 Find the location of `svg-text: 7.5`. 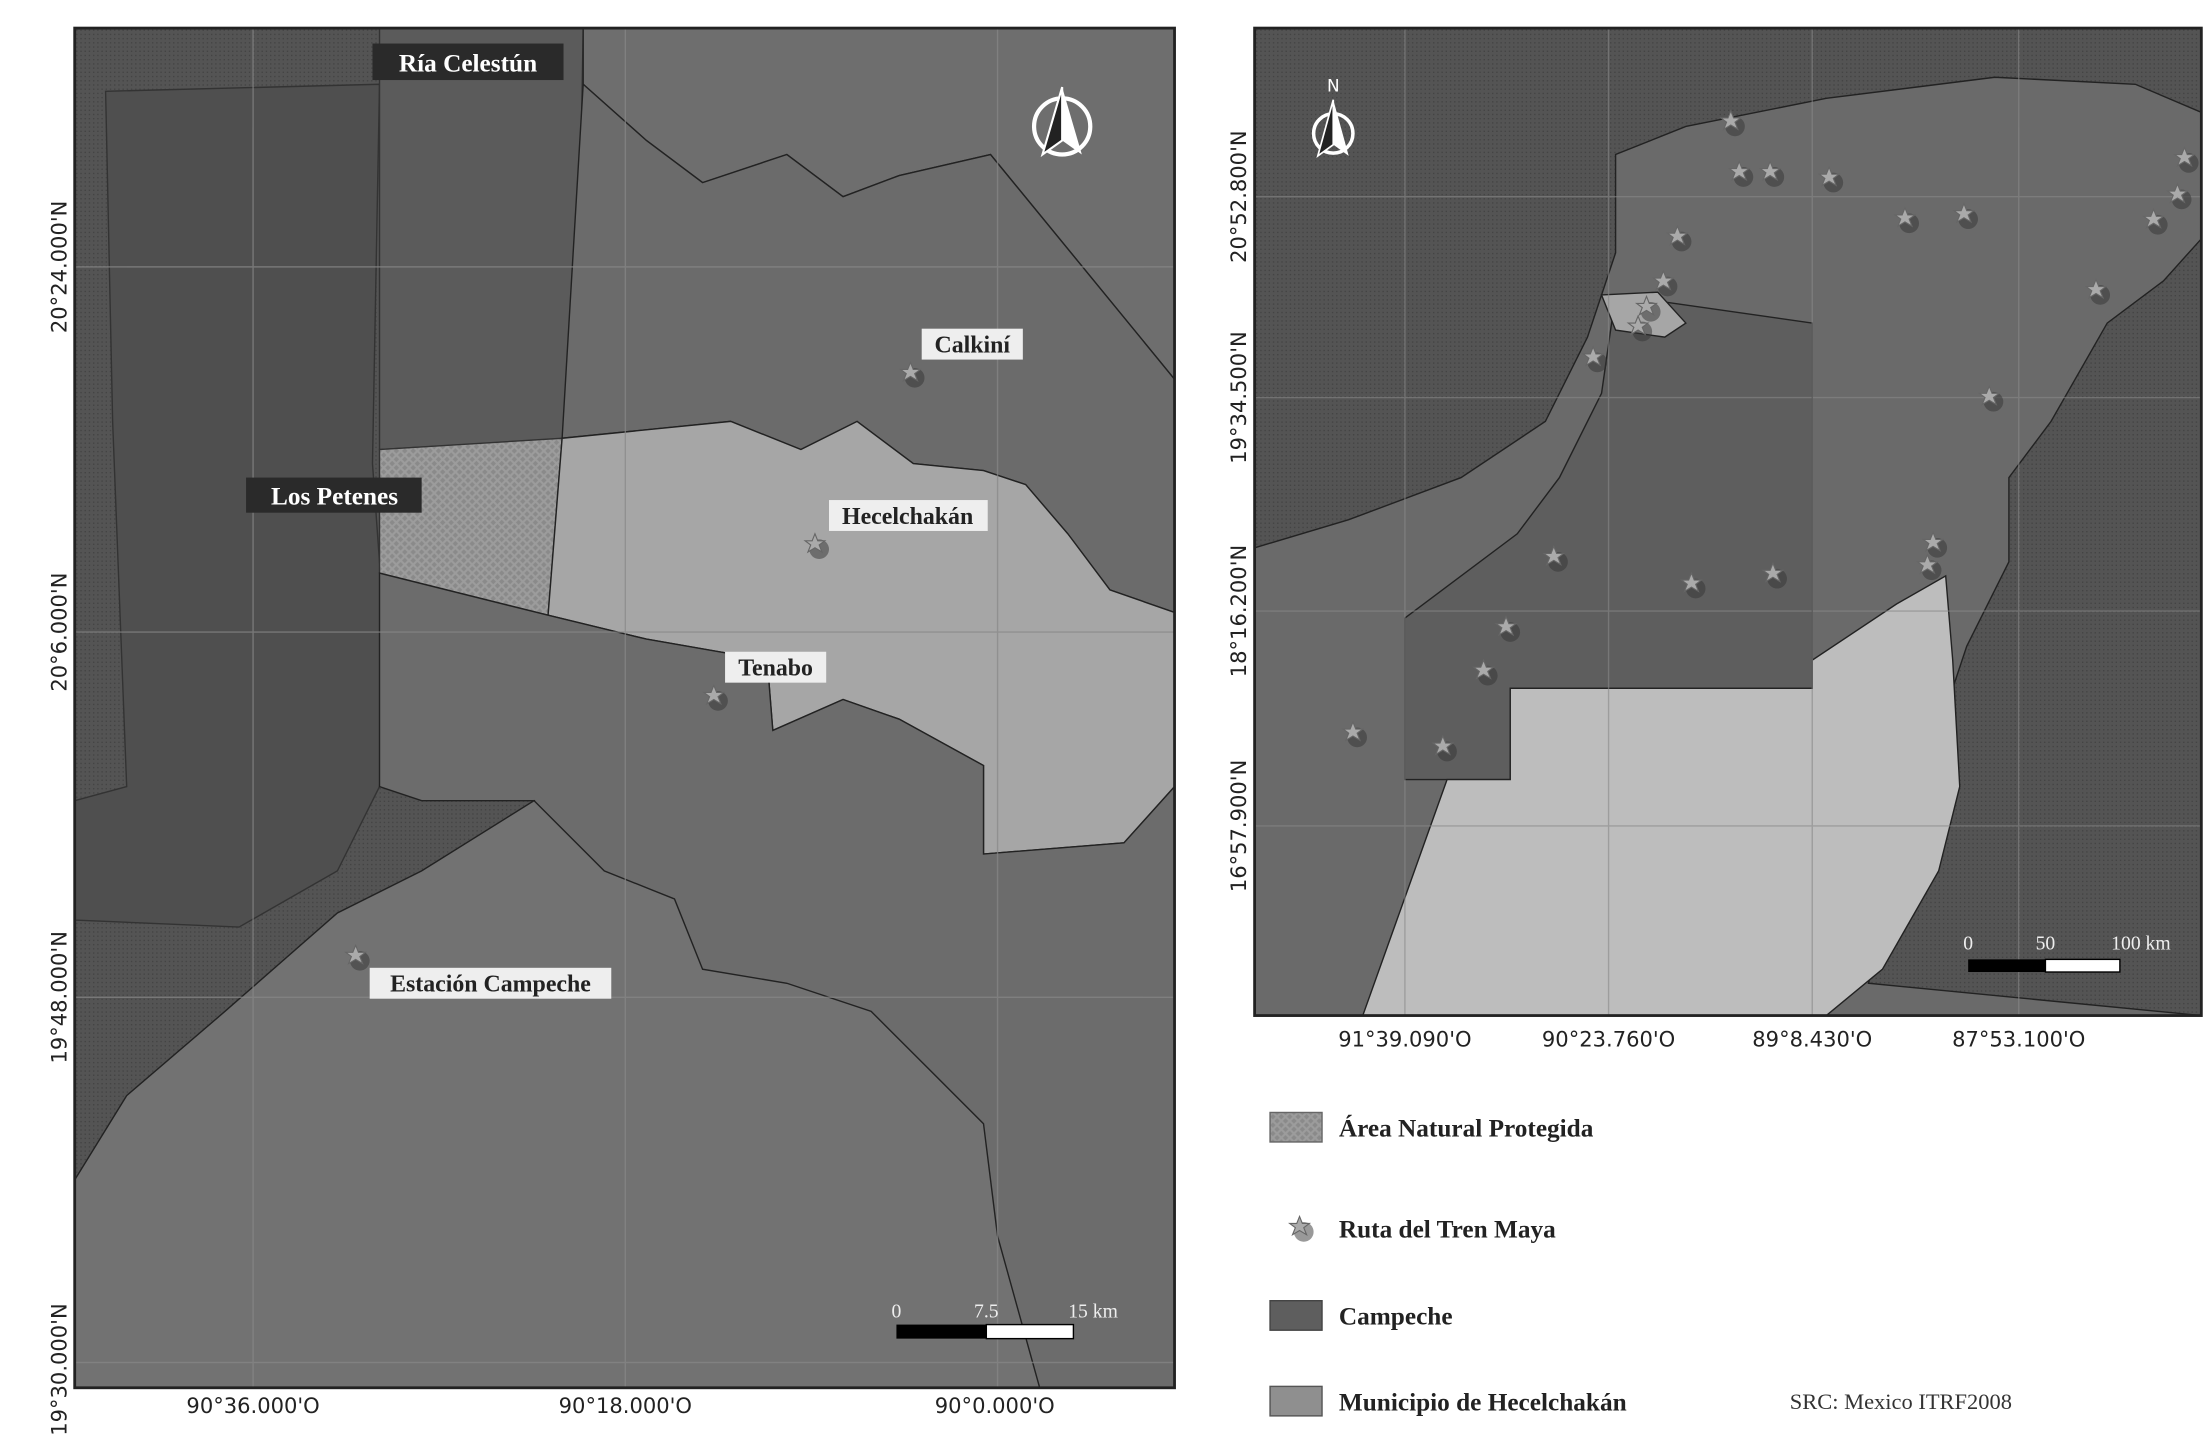

svg-text: 7.5 is located at coordinates (986, 1312).